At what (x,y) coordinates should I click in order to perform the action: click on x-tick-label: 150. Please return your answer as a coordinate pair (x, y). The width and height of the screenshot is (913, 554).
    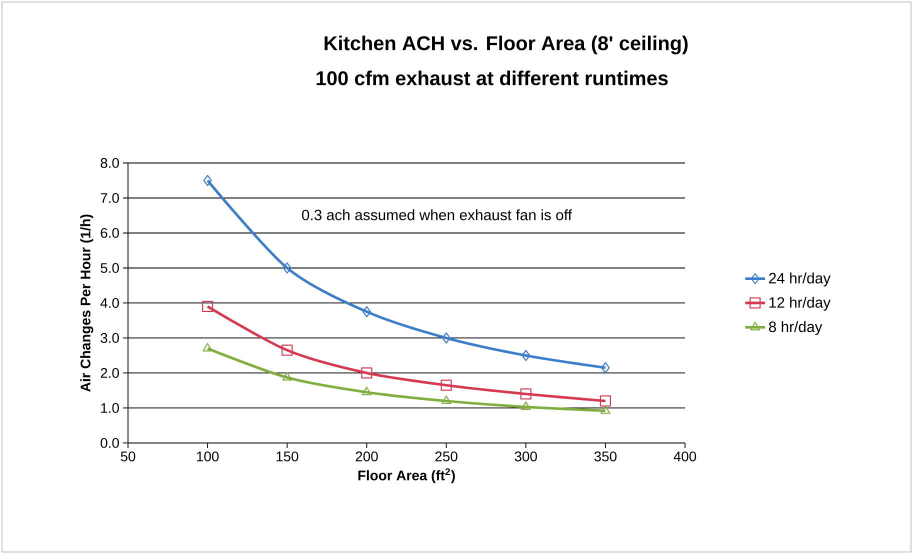
    Looking at the image, I should click on (287, 456).